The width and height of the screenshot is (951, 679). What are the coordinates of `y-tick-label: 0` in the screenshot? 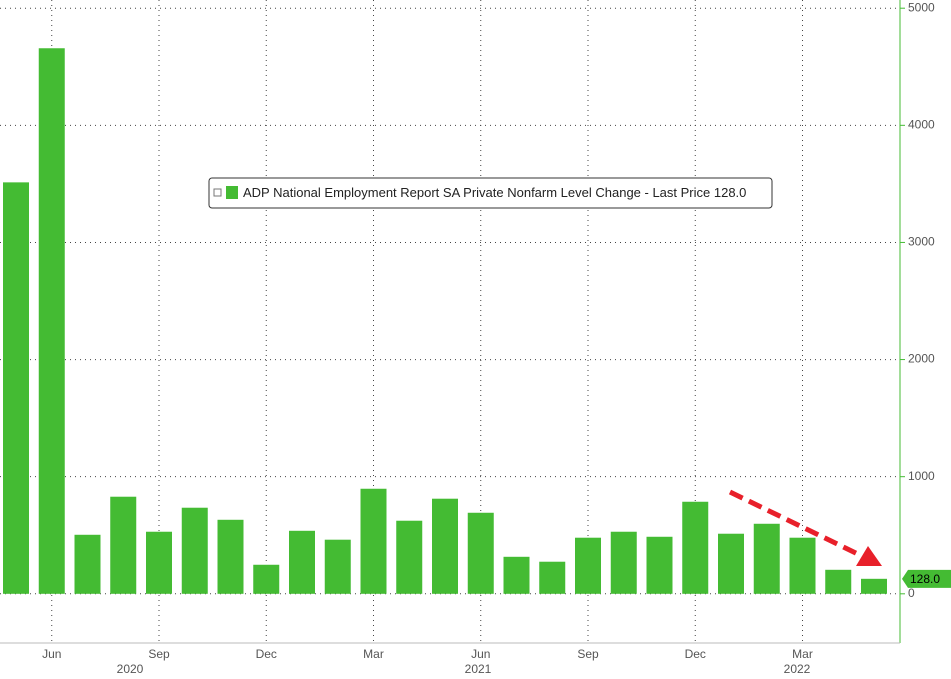 It's located at (911, 593).